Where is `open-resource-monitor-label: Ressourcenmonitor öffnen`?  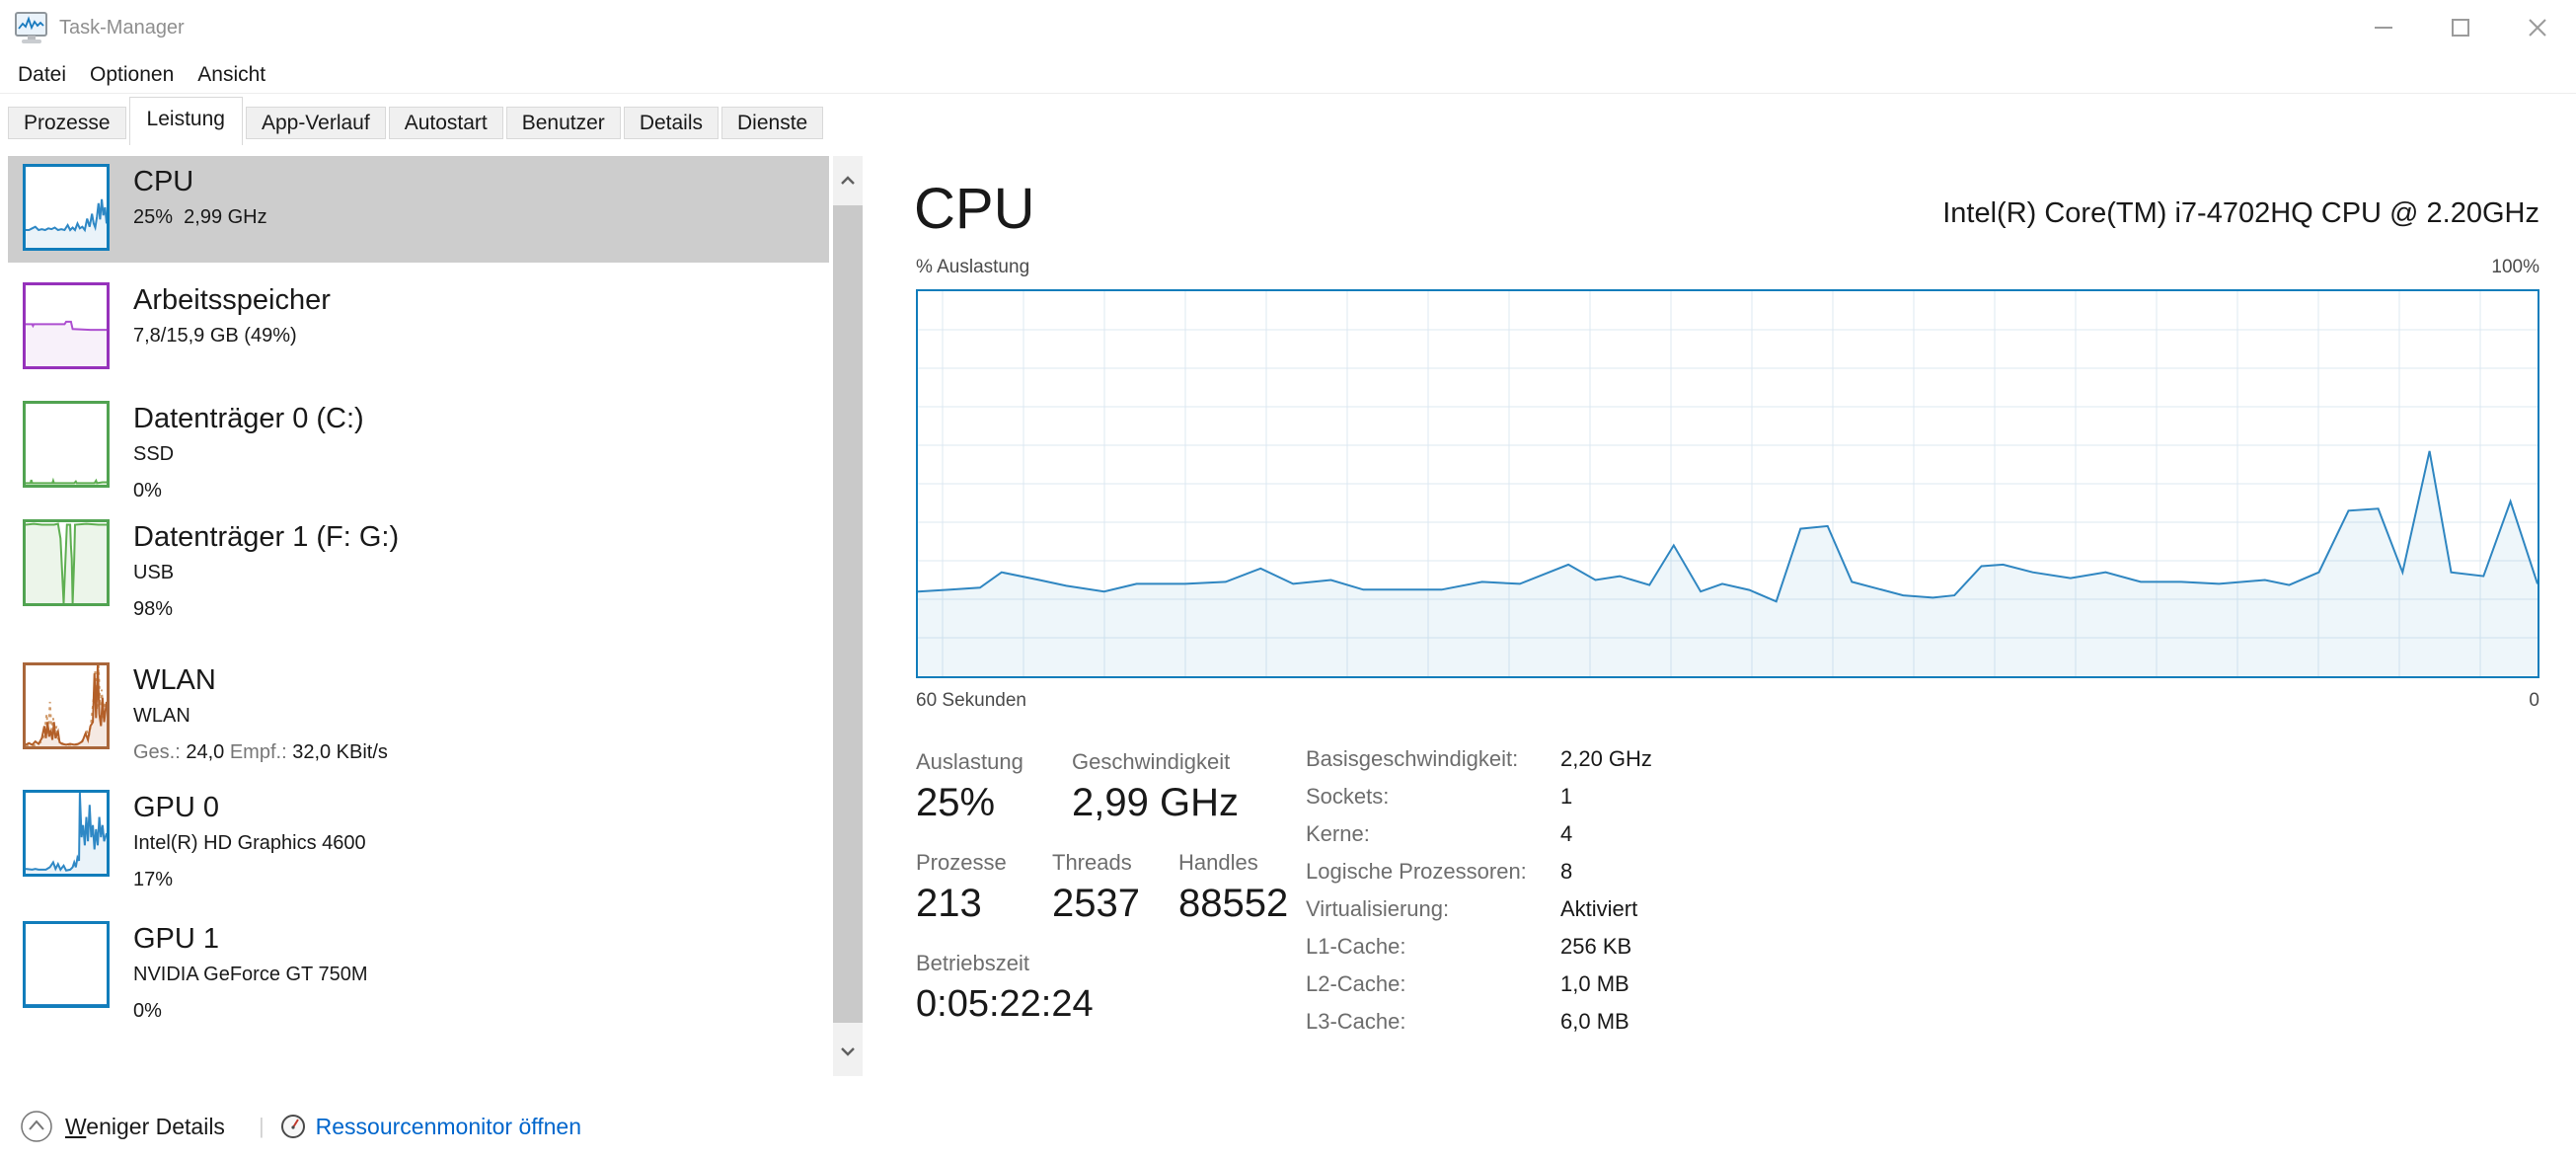 open-resource-monitor-label: Ressourcenmonitor öffnen is located at coordinates (448, 1126).